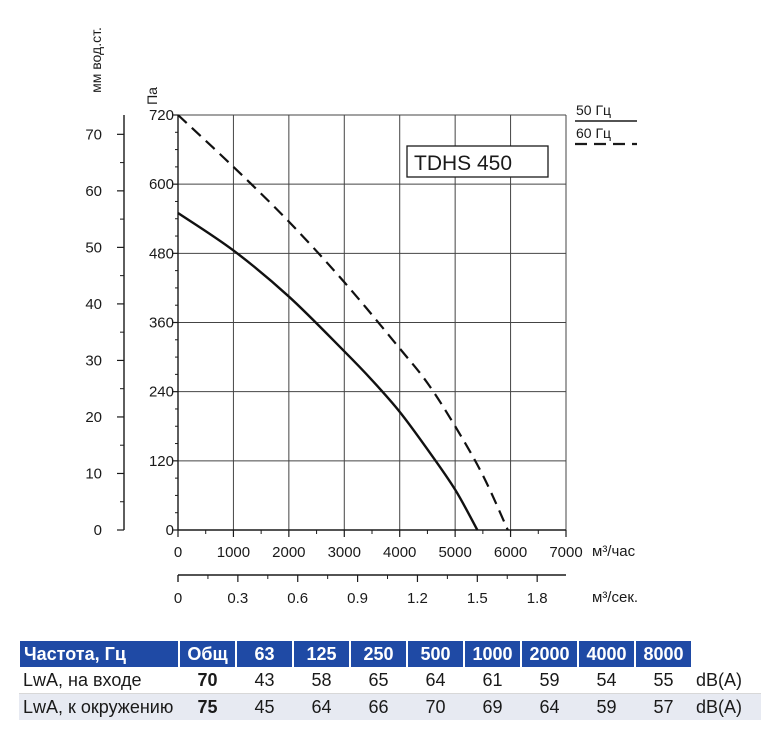 This screenshot has width=784, height=748. Describe the element at coordinates (663, 706) in the screenshot. I see `table-cell: 57` at that location.